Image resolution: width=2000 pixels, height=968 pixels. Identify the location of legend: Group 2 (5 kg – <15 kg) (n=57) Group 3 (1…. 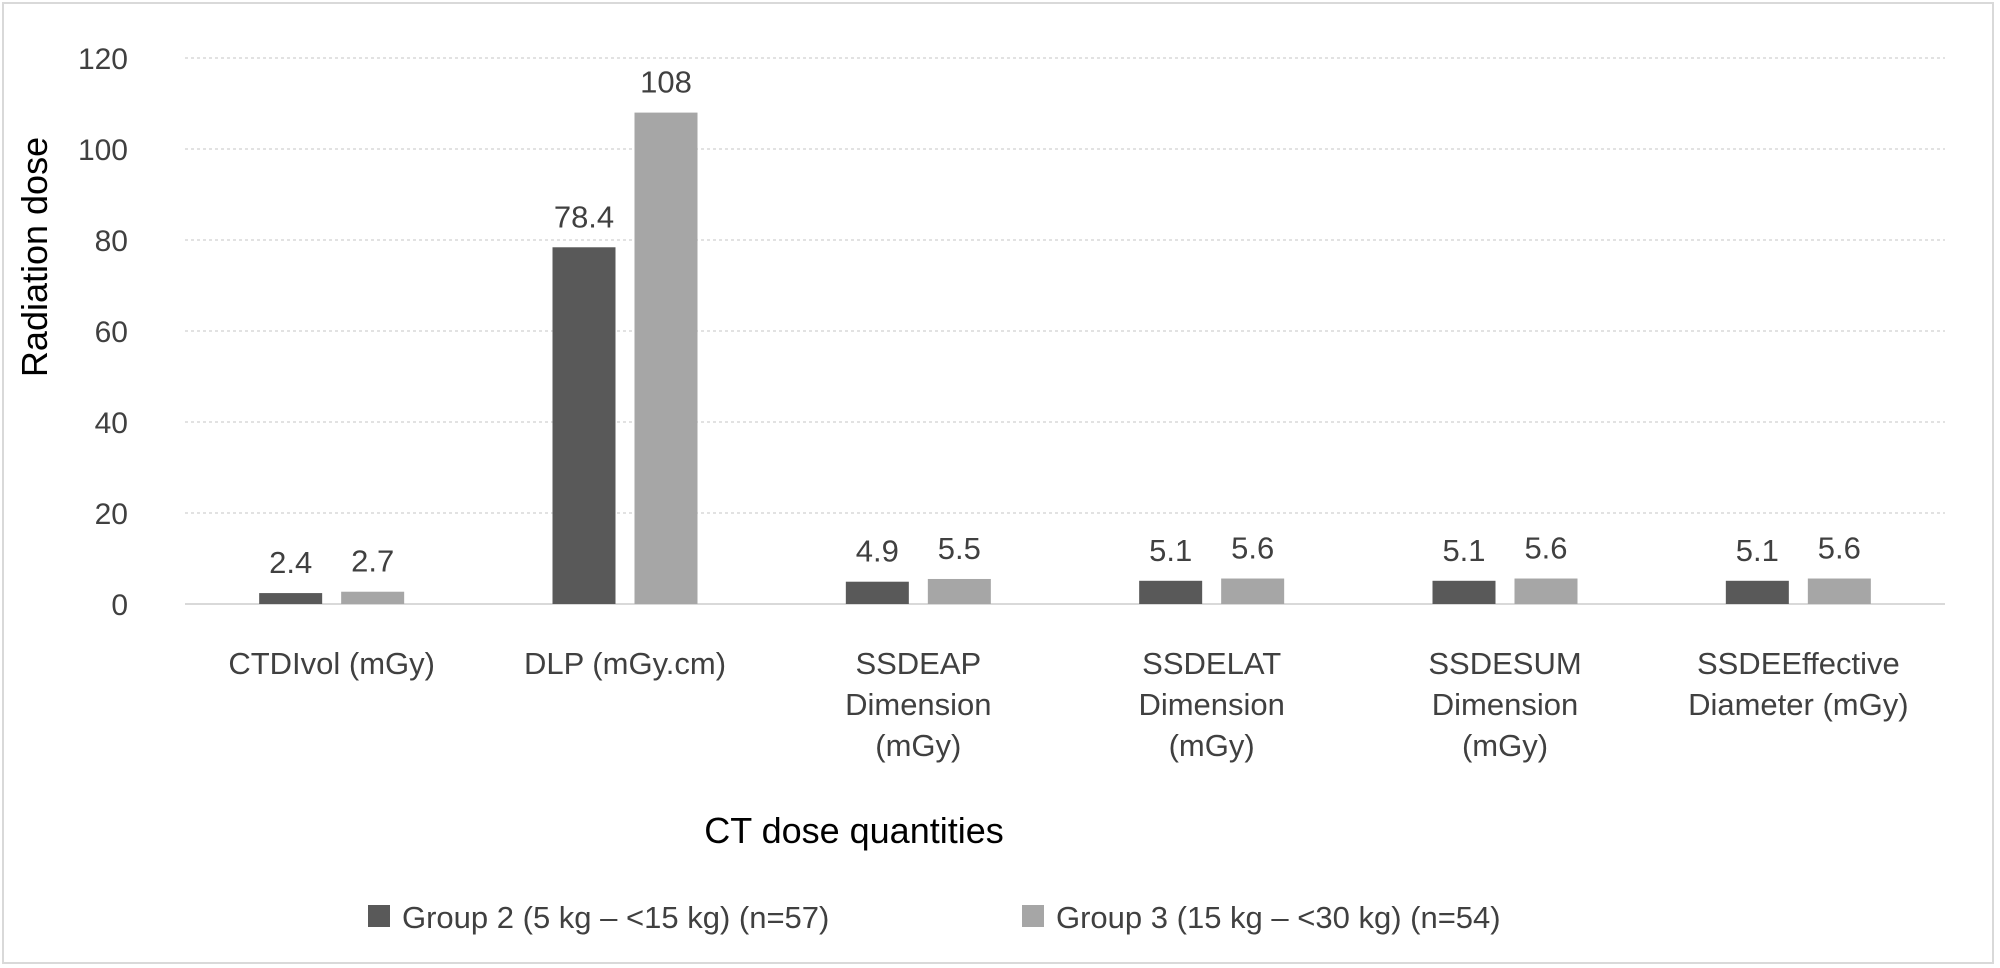
(934, 917).